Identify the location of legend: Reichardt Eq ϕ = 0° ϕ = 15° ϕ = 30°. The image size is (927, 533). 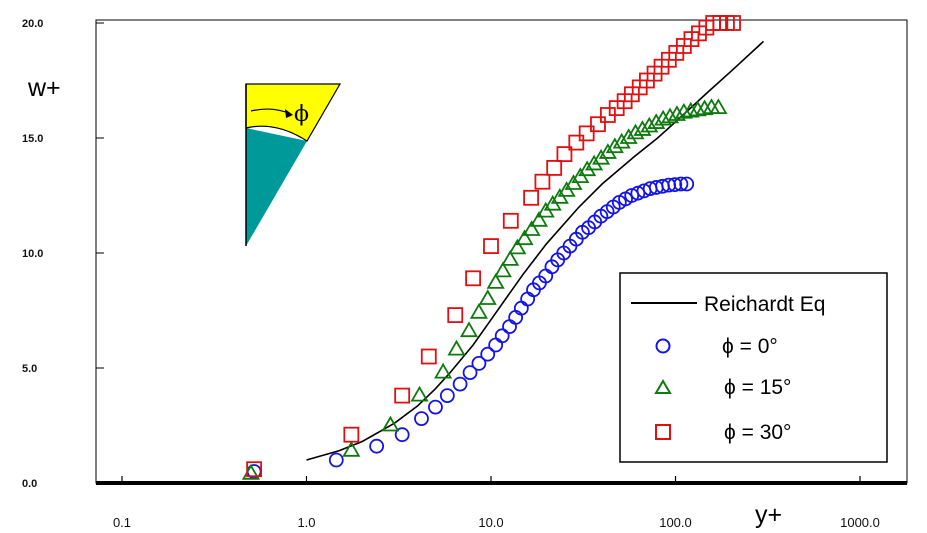
(753, 367).